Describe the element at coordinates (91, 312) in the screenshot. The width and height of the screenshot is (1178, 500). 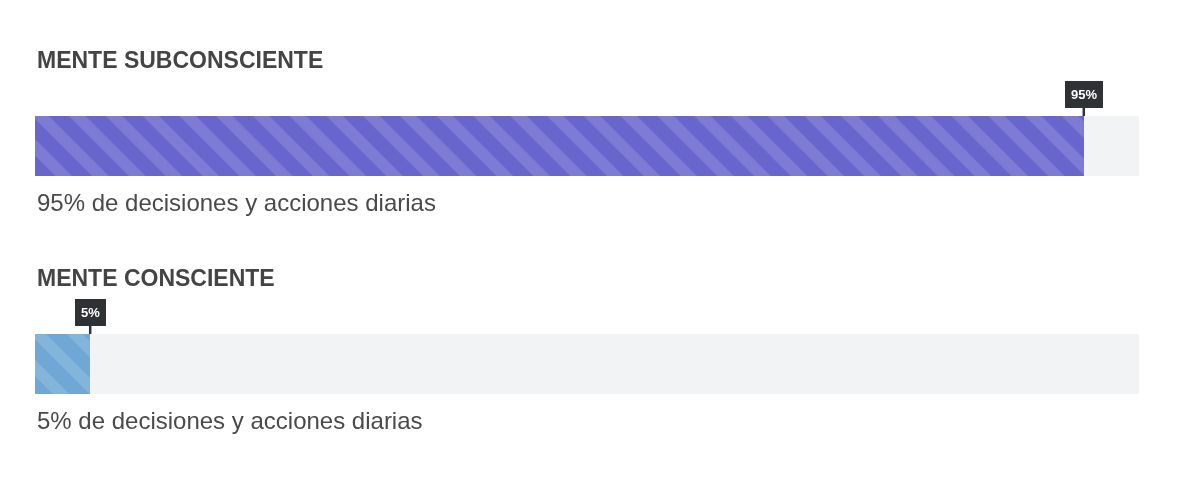
I see `data-label: 5%` at that location.